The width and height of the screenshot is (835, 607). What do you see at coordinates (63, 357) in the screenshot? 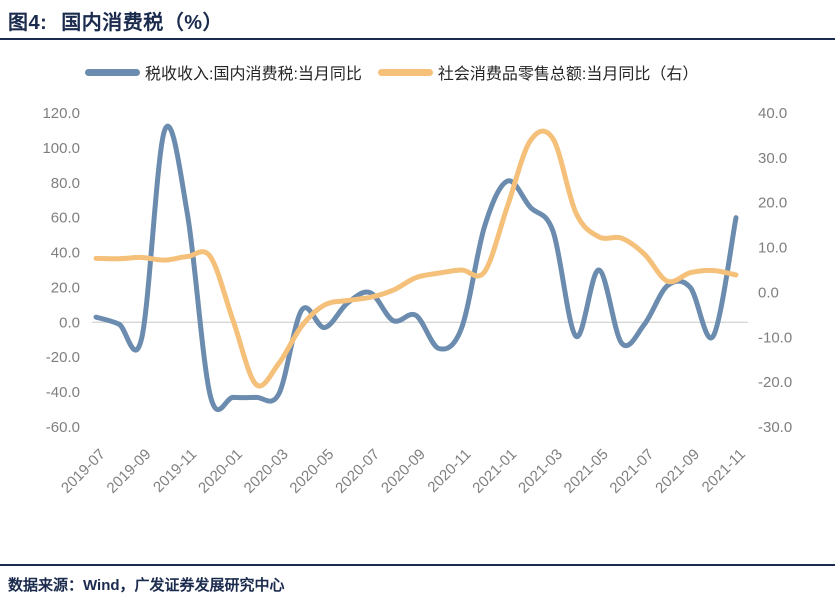
I see `y-axis-left-tick-label: -20.0` at bounding box center [63, 357].